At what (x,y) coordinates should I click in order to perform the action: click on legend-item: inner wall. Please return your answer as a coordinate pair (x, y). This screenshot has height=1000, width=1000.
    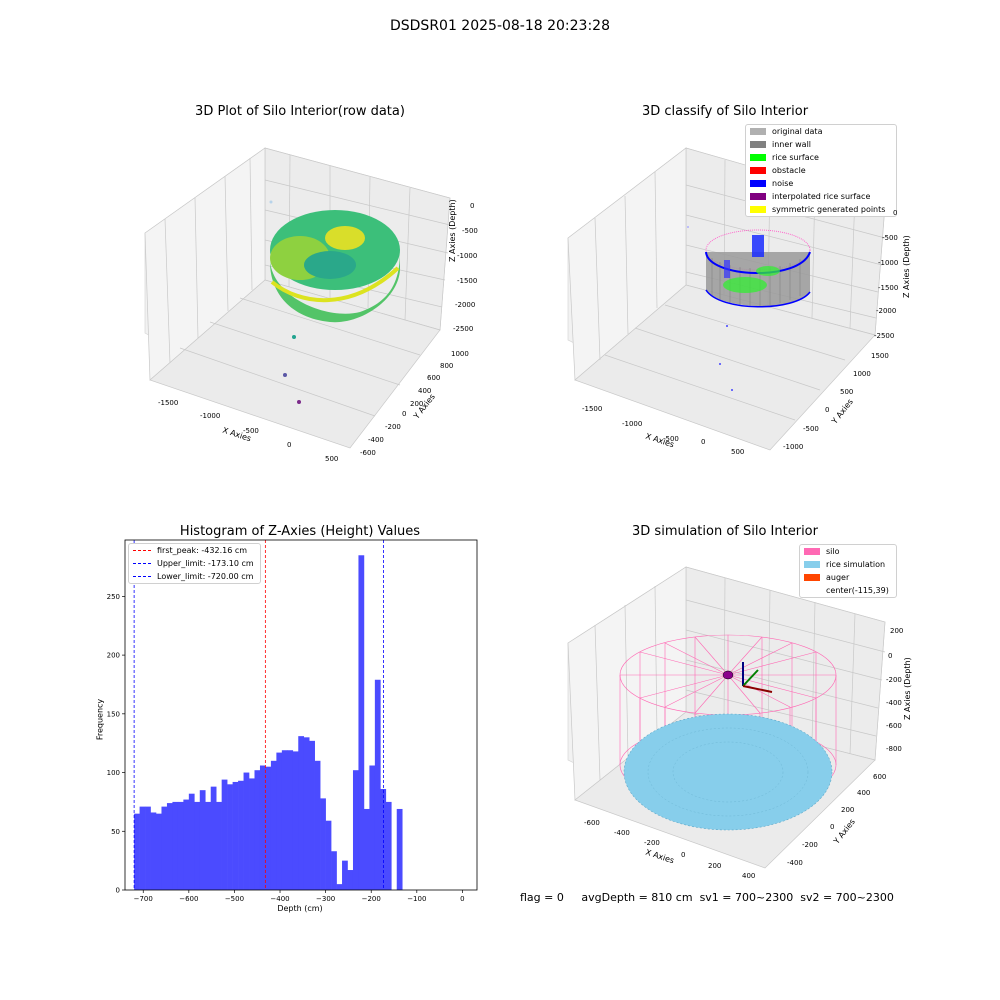
    Looking at the image, I should click on (821, 144).